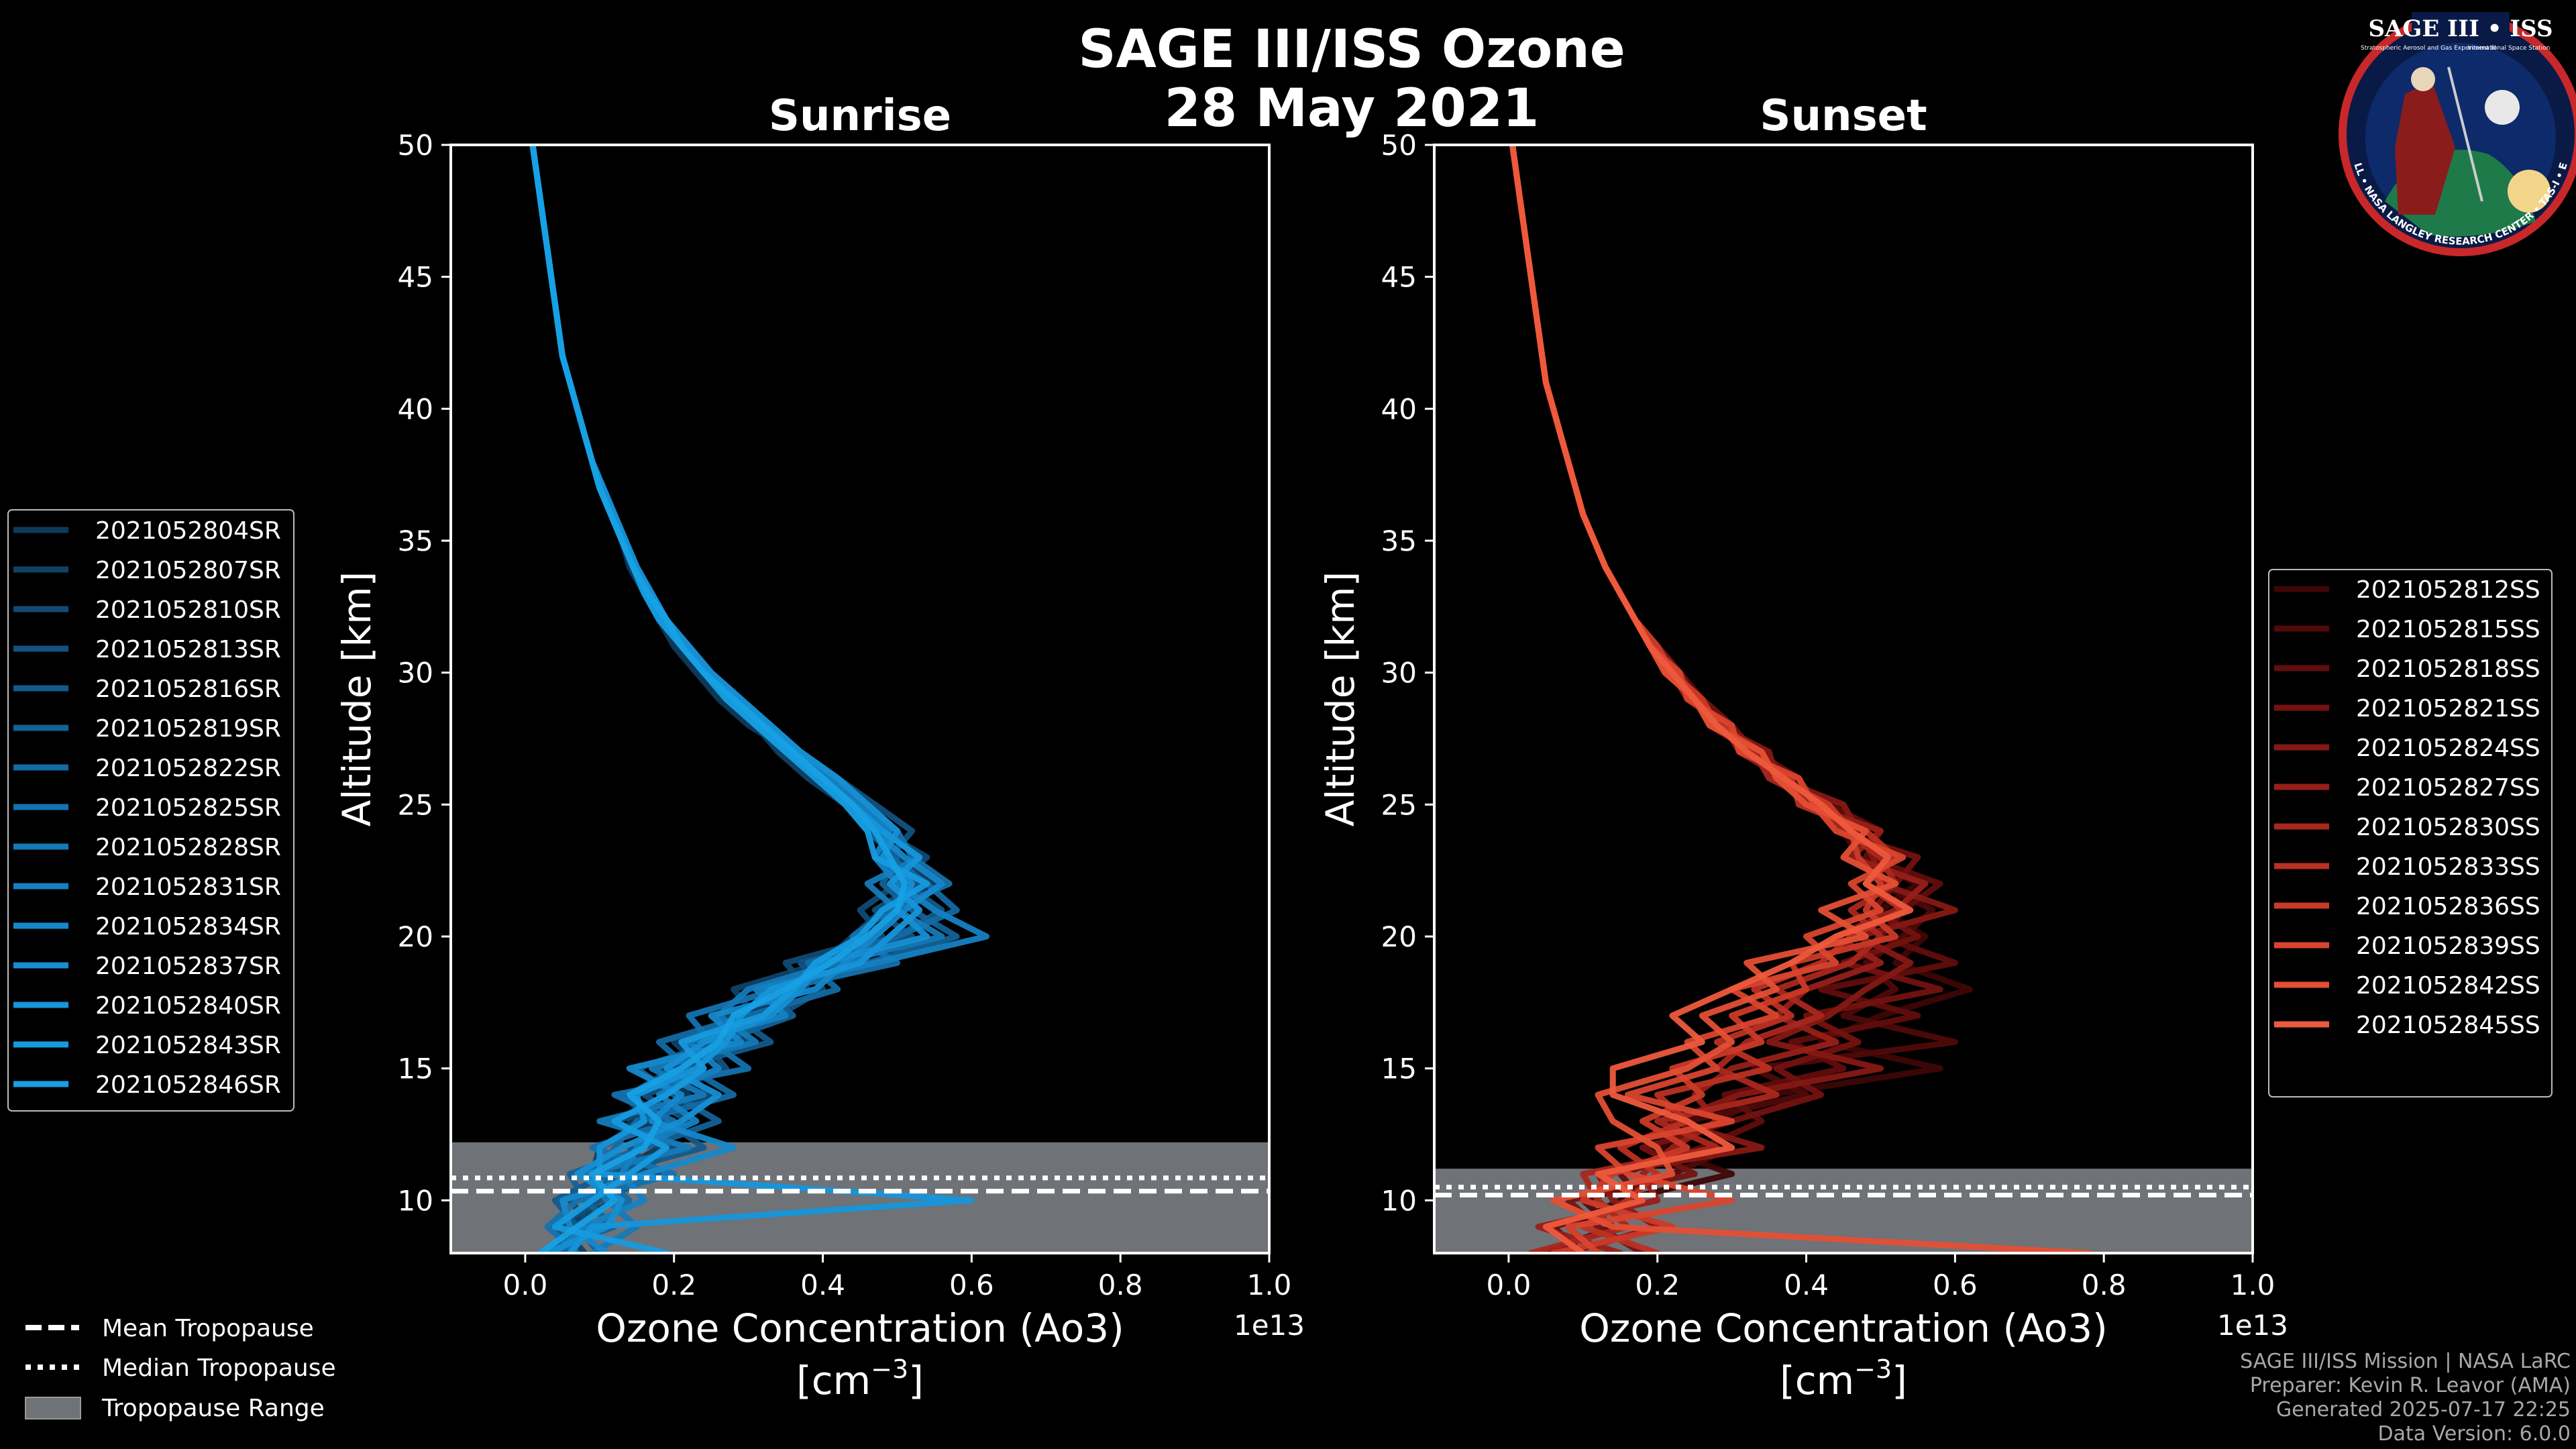 The height and width of the screenshot is (1449, 2576). What do you see at coordinates (860, 116) in the screenshot?
I see `sunrise-panel-title: Sunrise` at bounding box center [860, 116].